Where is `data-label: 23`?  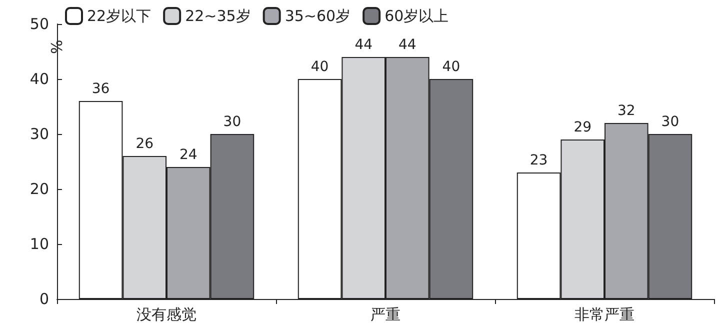
data-label: 23 is located at coordinates (539, 160).